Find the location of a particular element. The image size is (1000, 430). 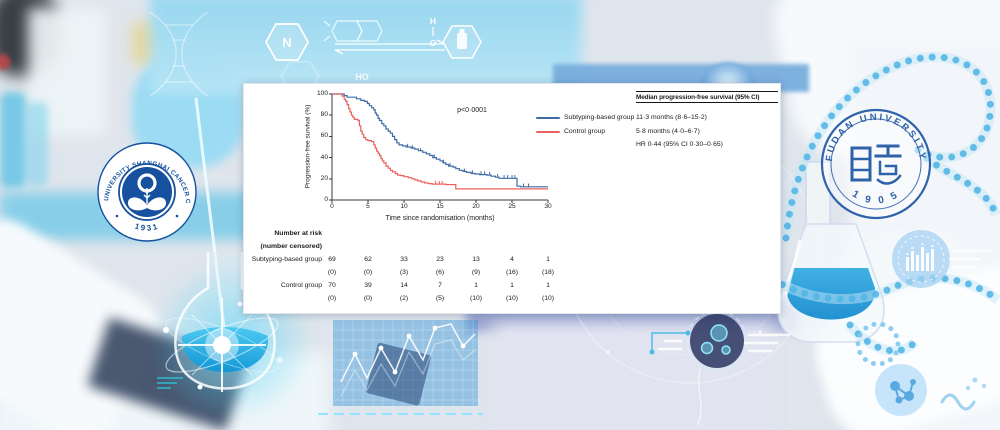

lab-fridge-blob is located at coordinates (67, 72).